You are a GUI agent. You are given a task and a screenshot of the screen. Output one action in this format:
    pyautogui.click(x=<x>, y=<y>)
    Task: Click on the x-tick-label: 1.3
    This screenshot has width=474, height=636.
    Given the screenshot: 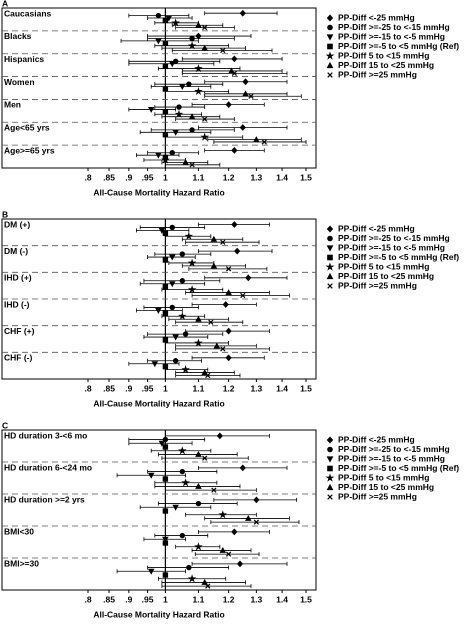 What is the action you would take?
    pyautogui.click(x=256, y=388)
    